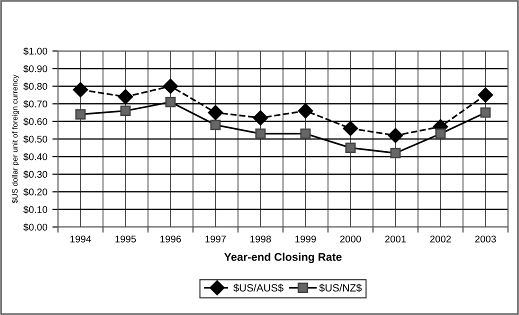 The width and height of the screenshot is (519, 315). I want to click on x-tick-label: 1997, so click(215, 239).